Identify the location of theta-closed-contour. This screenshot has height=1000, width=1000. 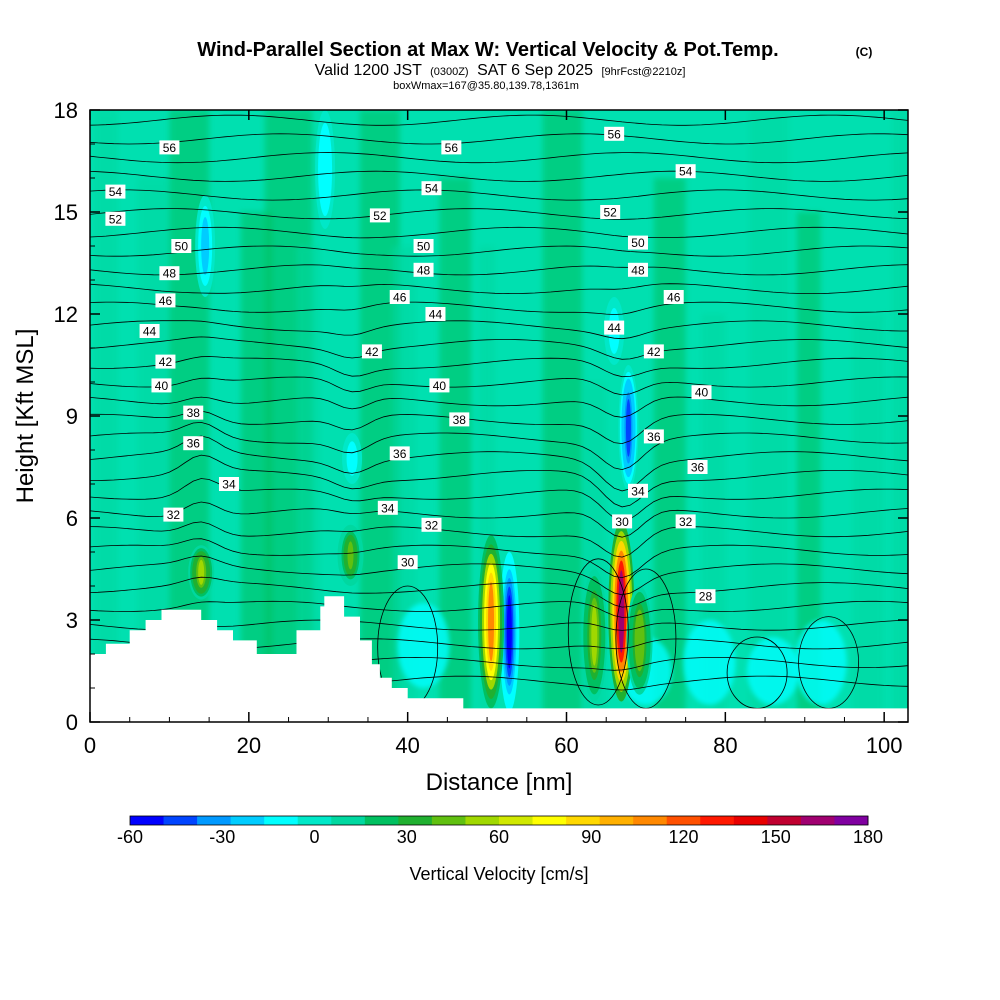
(598, 632).